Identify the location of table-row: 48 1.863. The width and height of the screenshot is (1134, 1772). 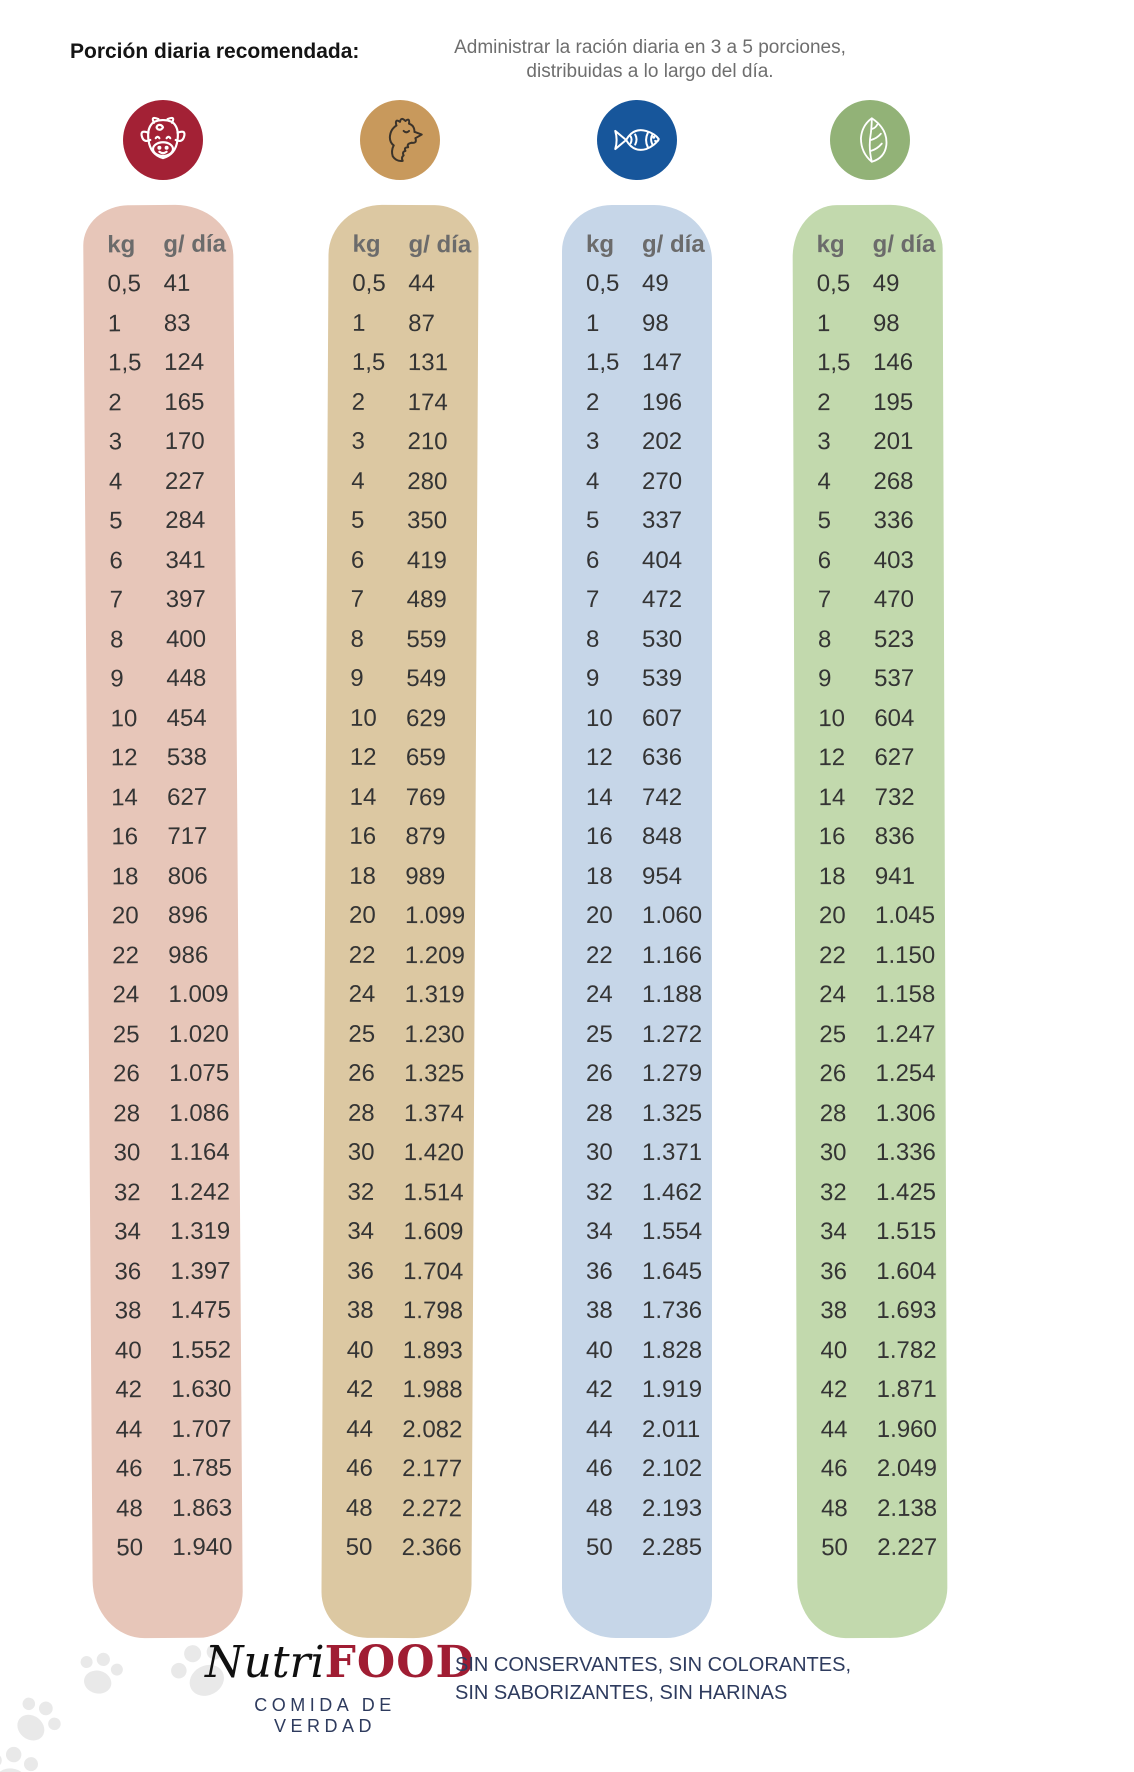
(167, 1508).